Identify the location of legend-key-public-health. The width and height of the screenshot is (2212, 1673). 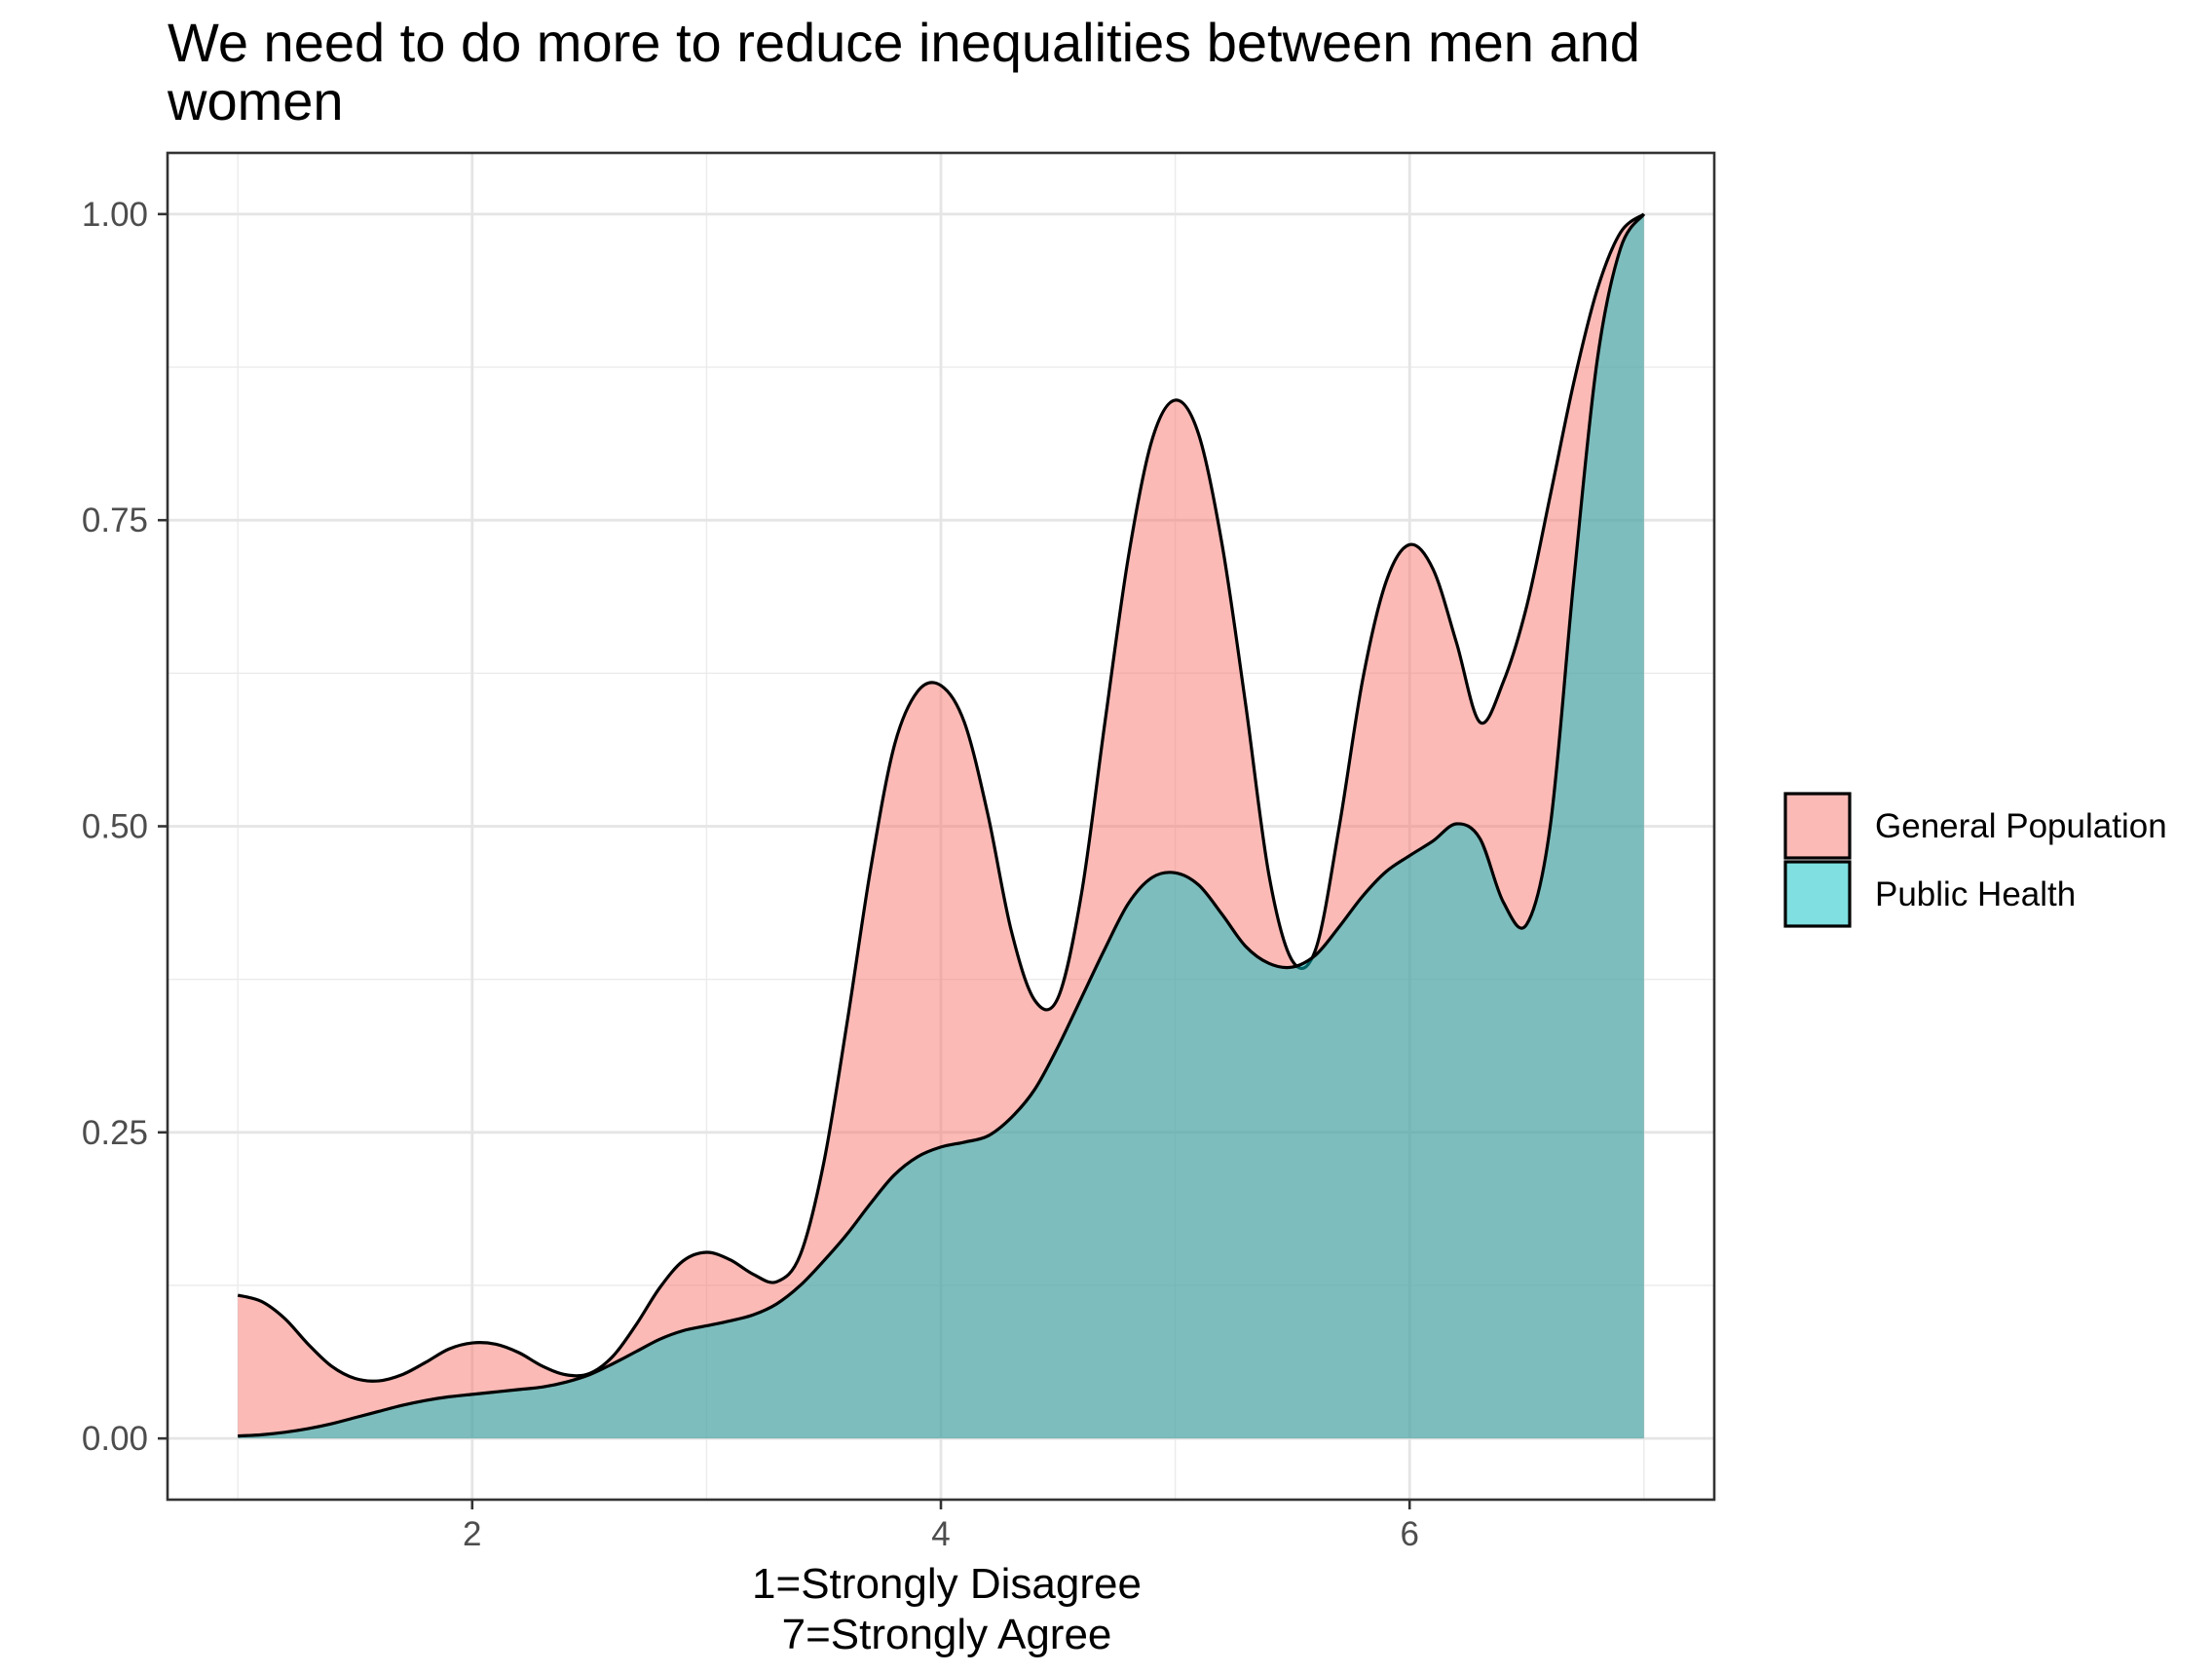
(1818, 894).